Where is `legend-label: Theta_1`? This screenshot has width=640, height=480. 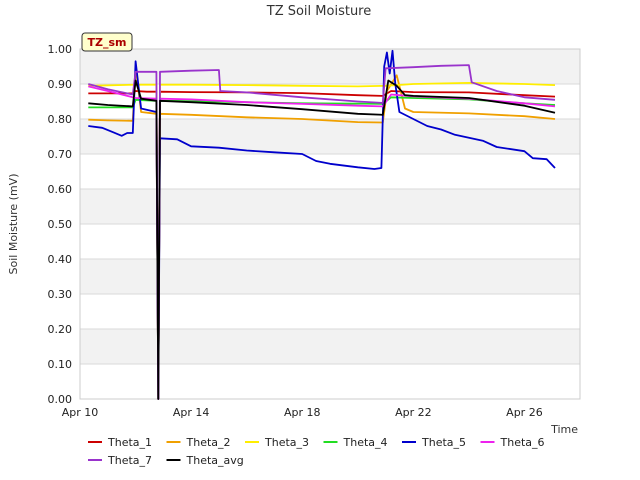
legend-label: Theta_1 is located at coordinates (129, 442).